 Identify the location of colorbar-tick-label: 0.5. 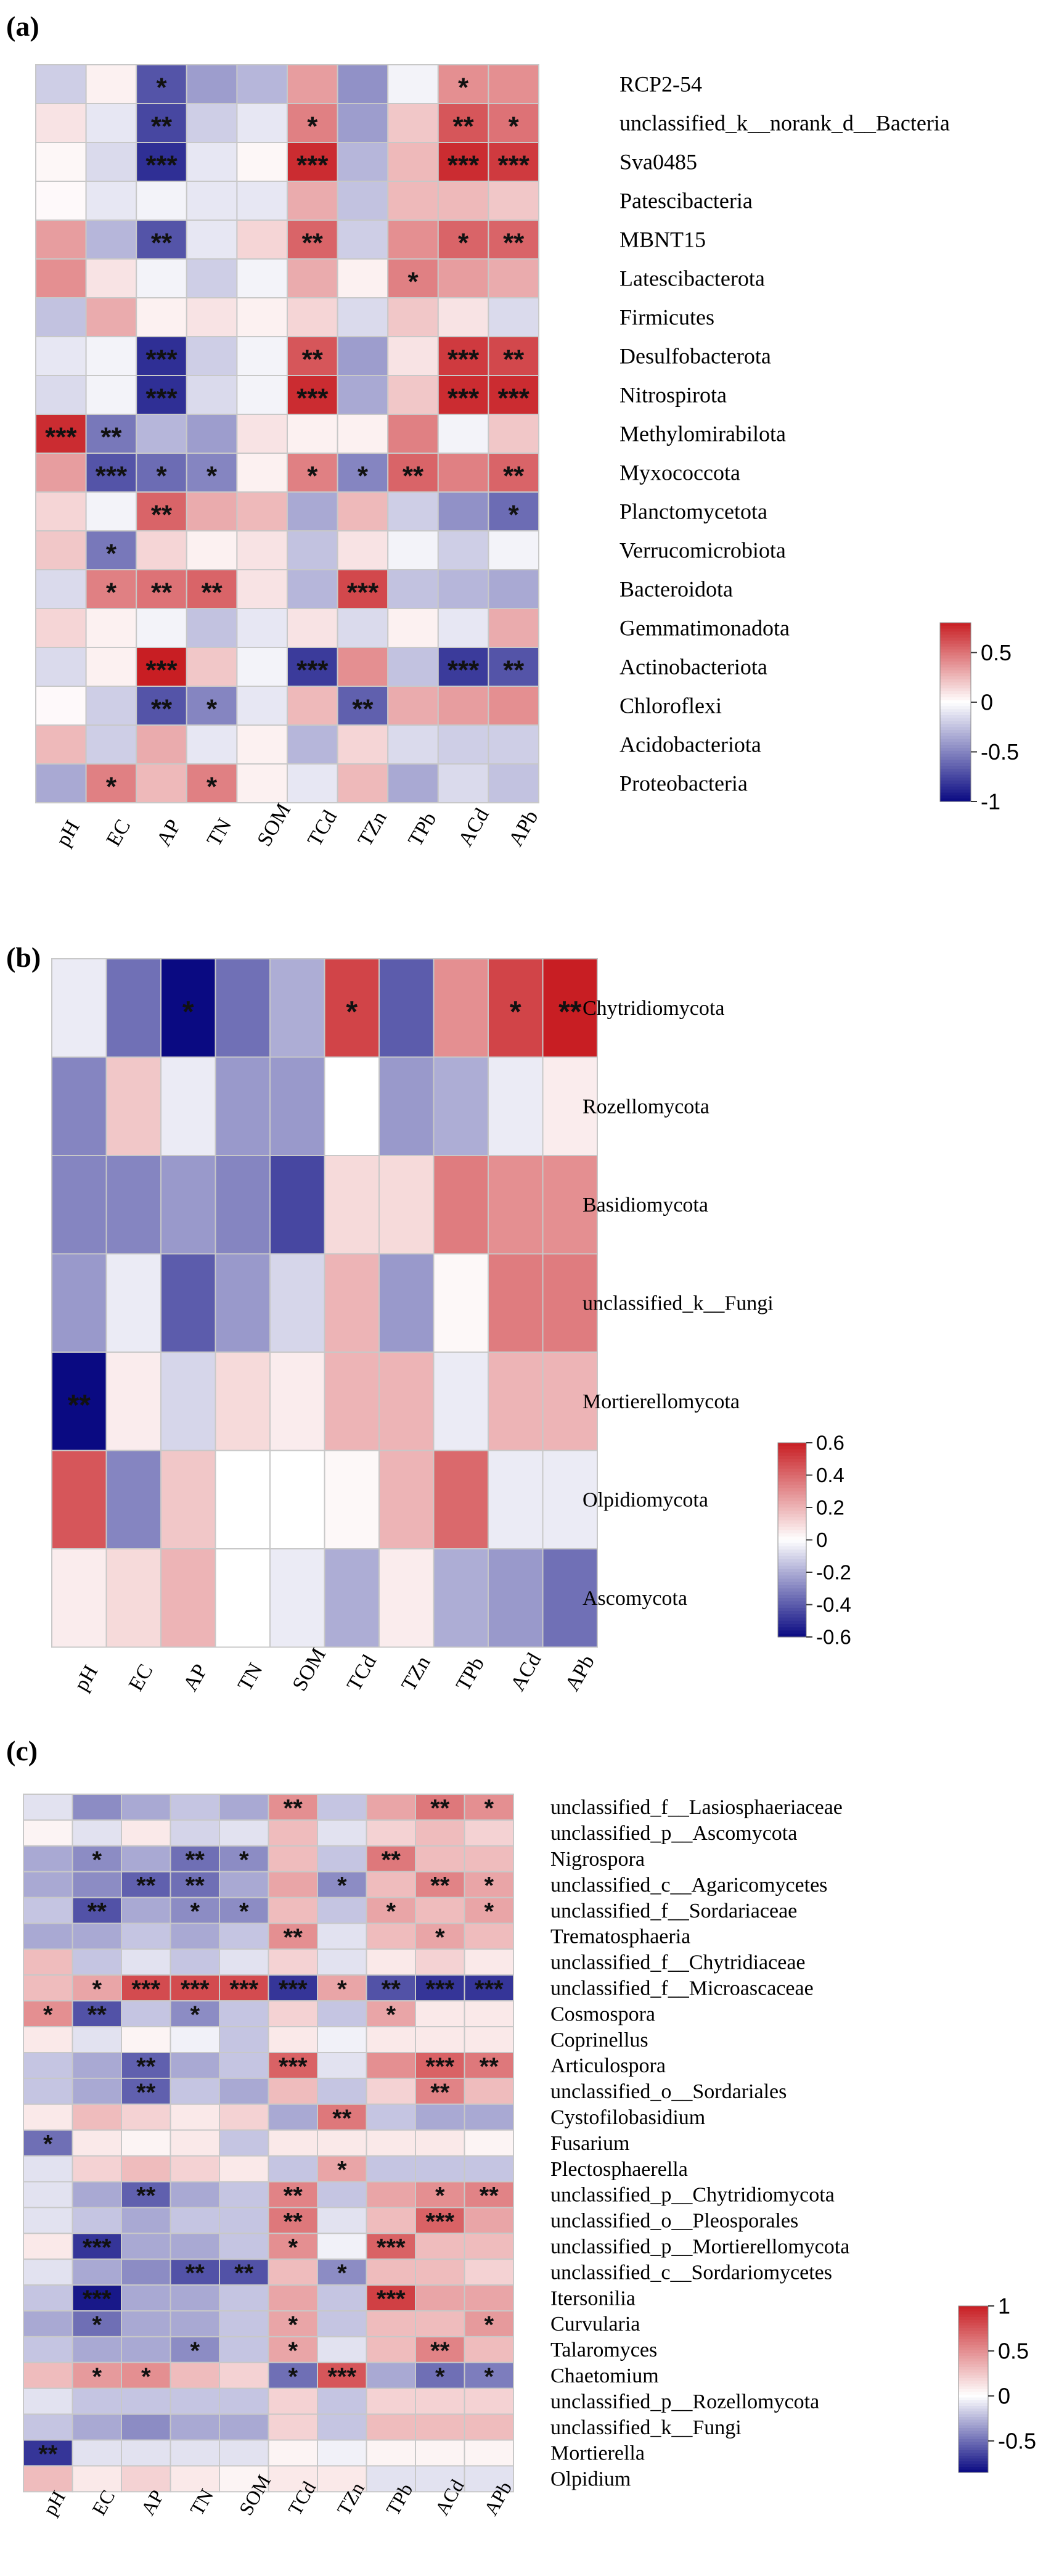
(996, 653).